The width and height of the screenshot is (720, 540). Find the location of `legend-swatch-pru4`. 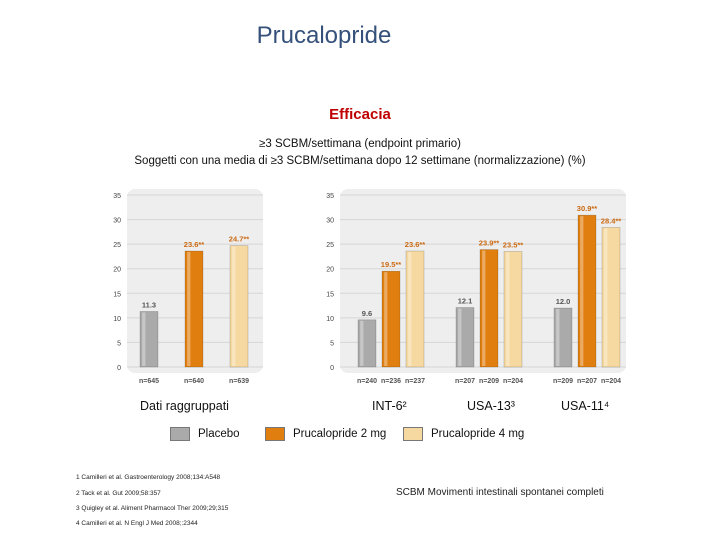

legend-swatch-pru4 is located at coordinates (413, 434).